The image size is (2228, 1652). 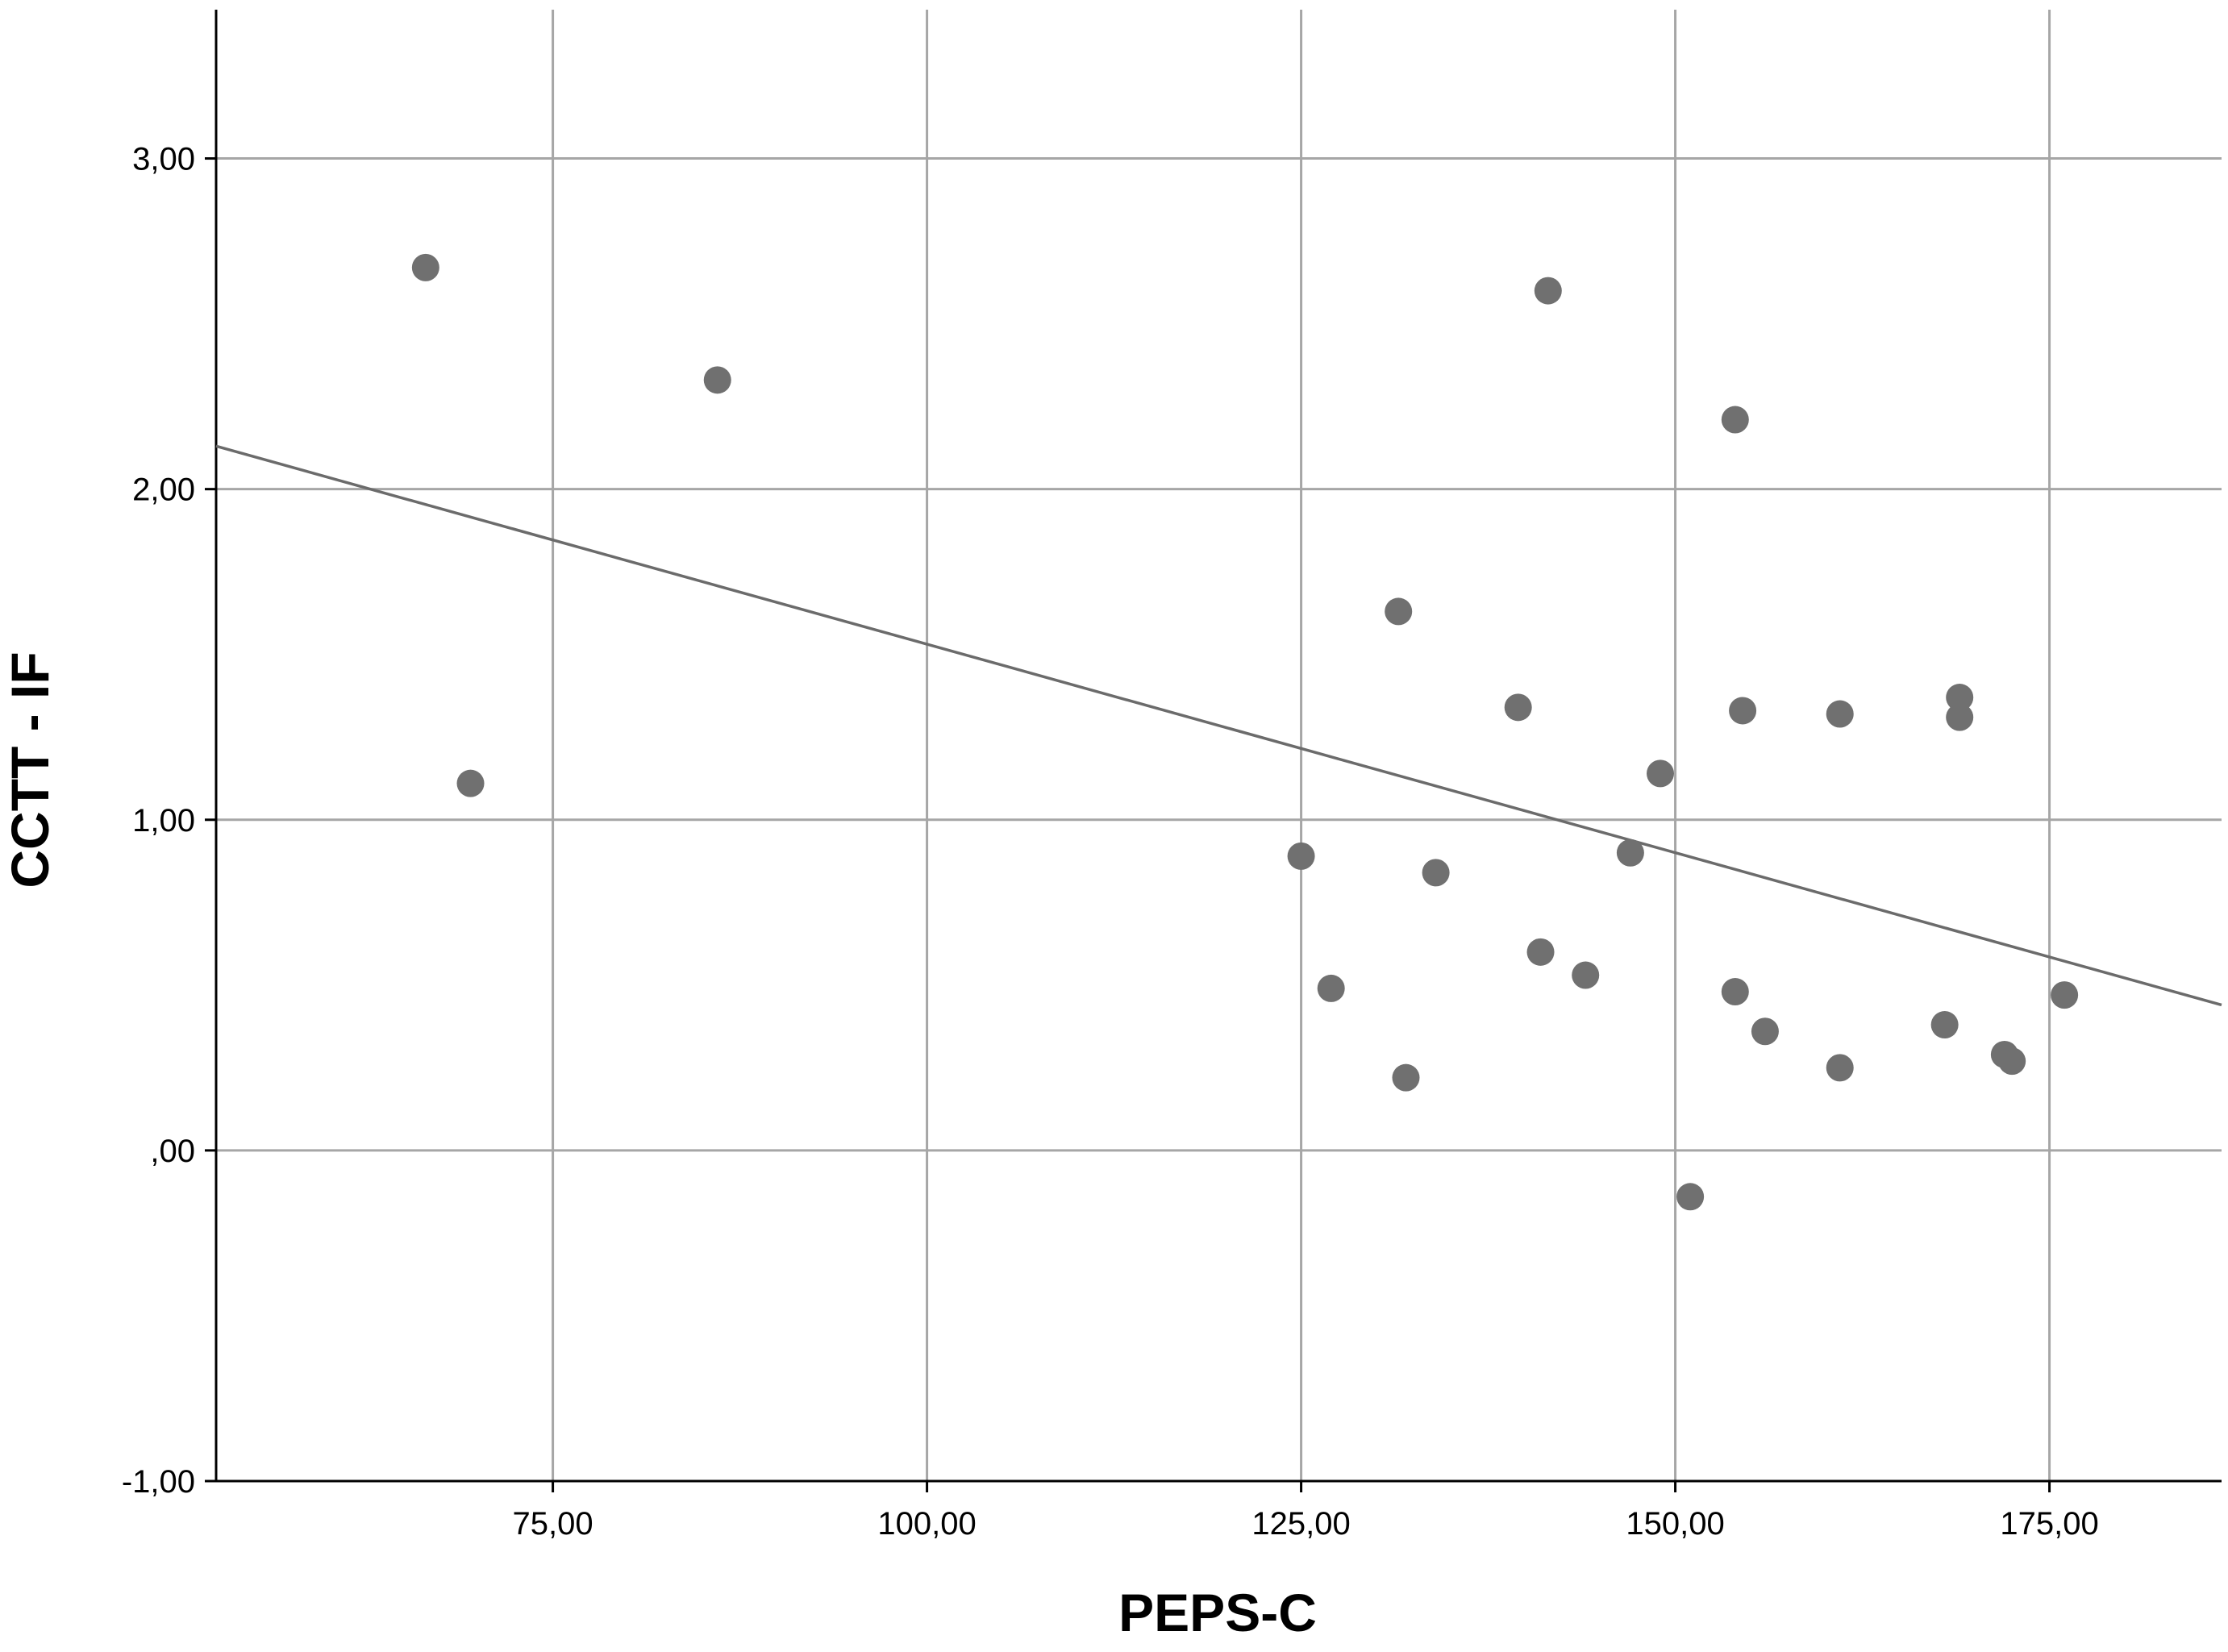 What do you see at coordinates (2049, 1524) in the screenshot?
I see `x-tick-label: 175,00` at bounding box center [2049, 1524].